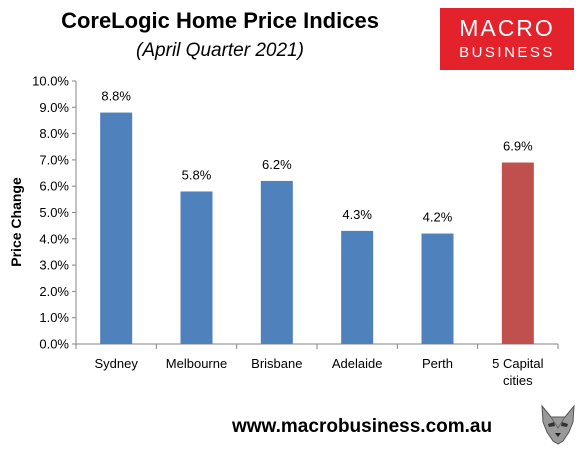 The width and height of the screenshot is (587, 458). What do you see at coordinates (362, 426) in the screenshot?
I see `website-url: www.macrobusiness.com.au` at bounding box center [362, 426].